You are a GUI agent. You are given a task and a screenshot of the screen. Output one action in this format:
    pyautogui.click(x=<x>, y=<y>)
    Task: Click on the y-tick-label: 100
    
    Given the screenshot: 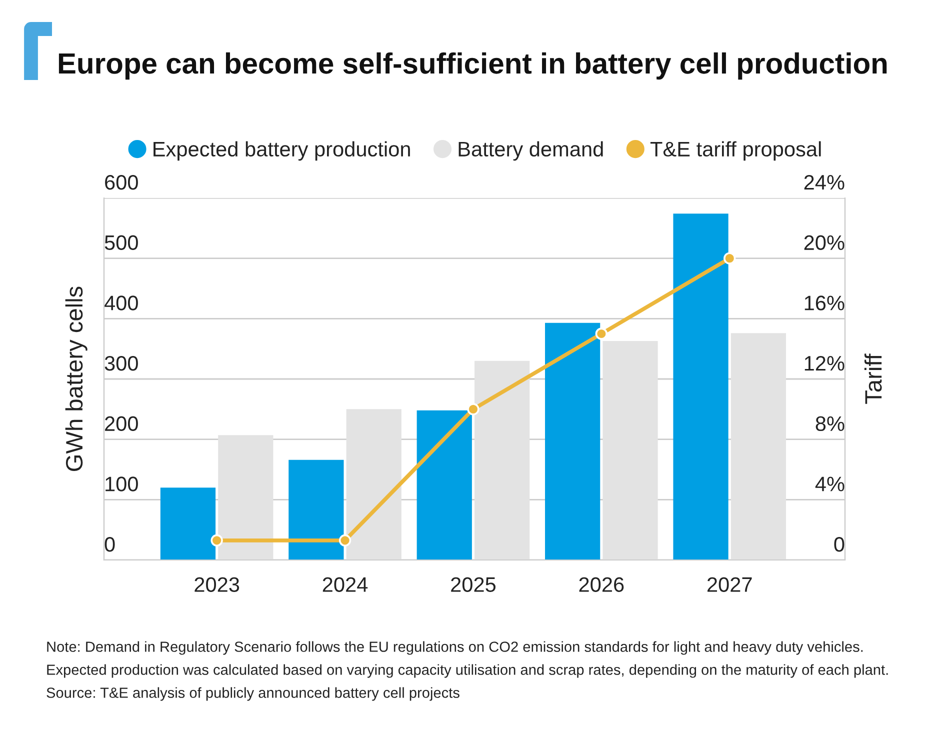 What is the action you would take?
    pyautogui.click(x=122, y=484)
    